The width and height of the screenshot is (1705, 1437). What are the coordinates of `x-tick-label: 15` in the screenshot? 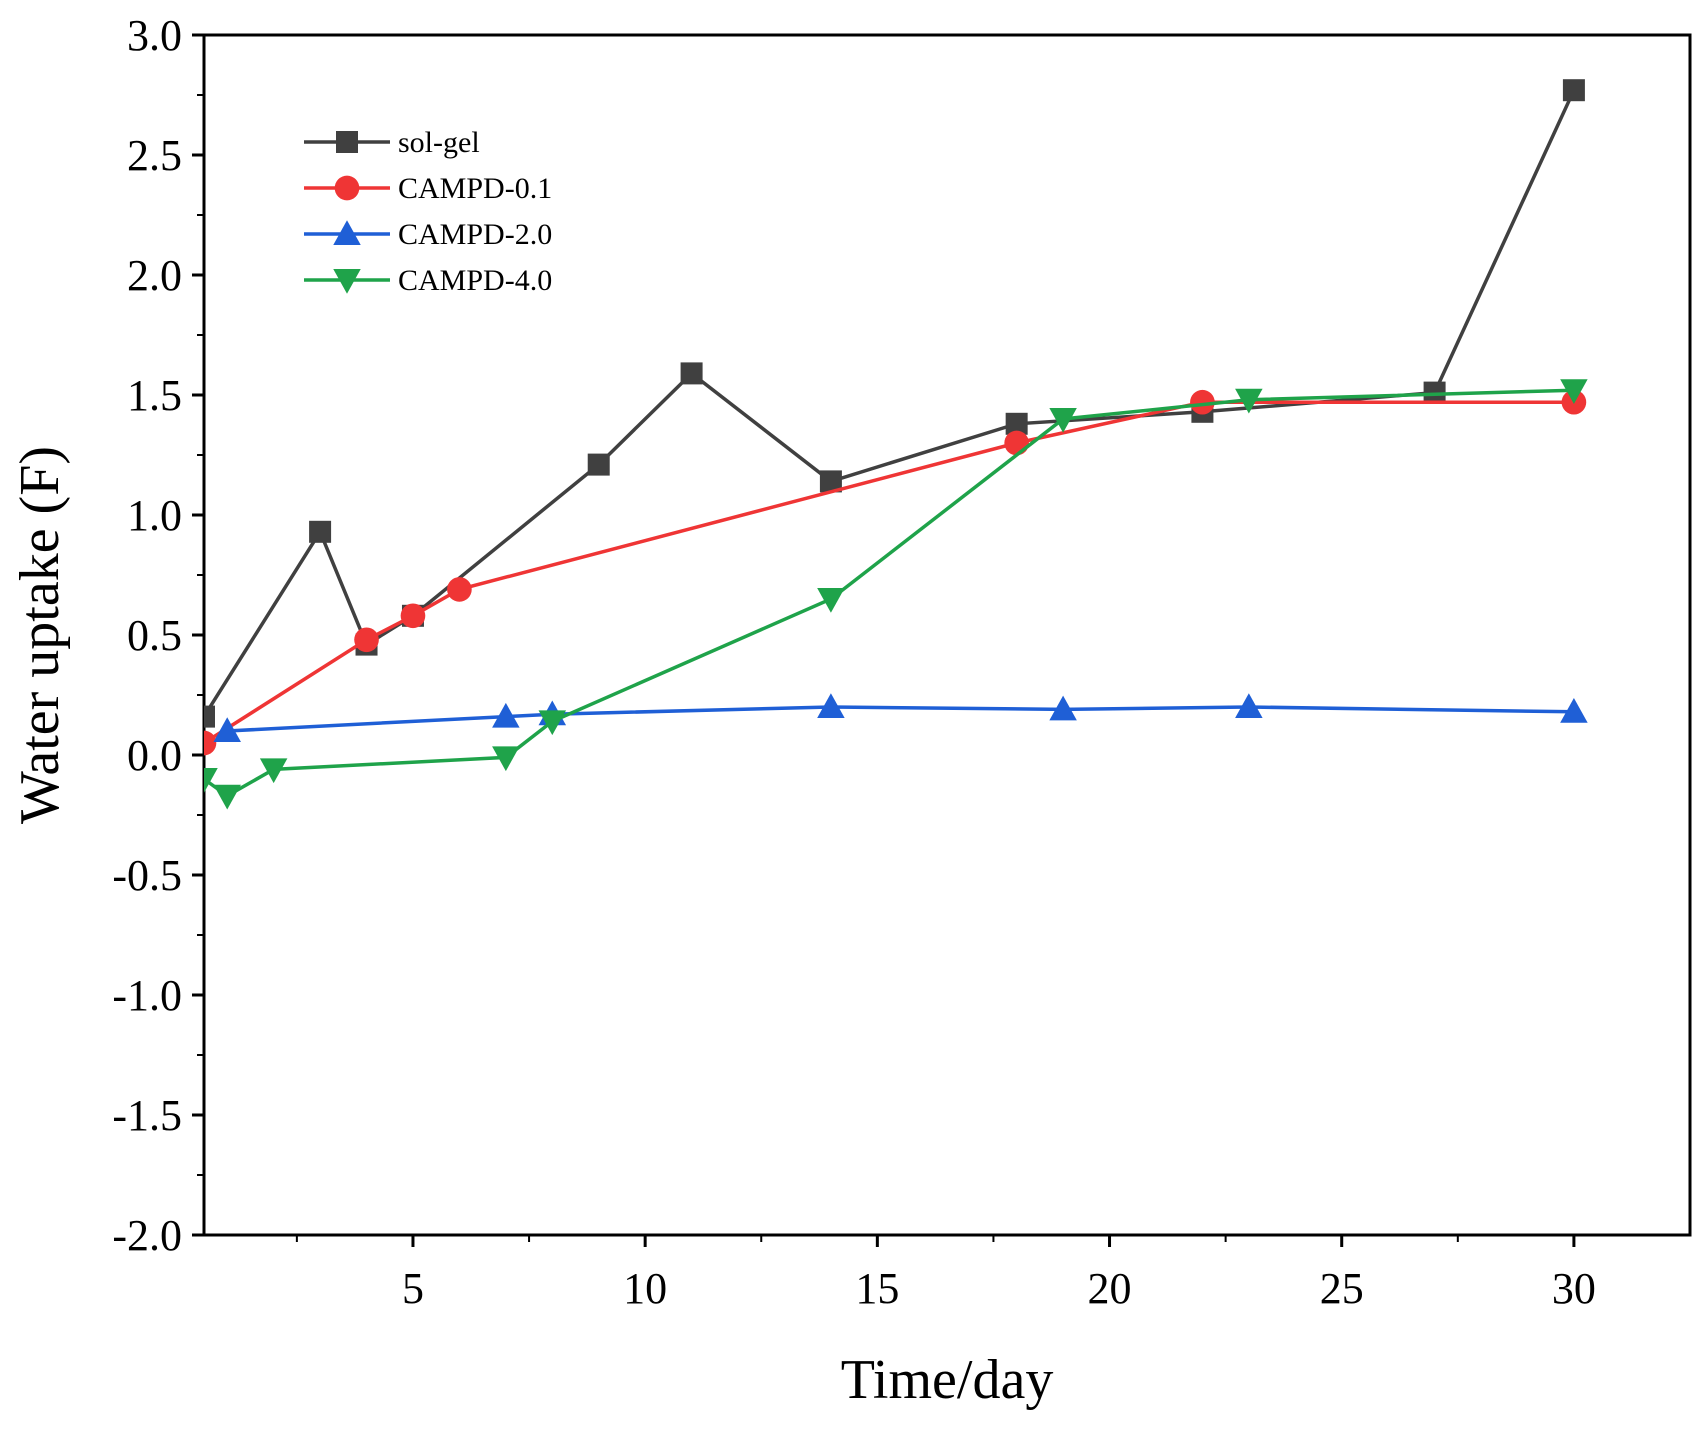 It's located at (877, 1288).